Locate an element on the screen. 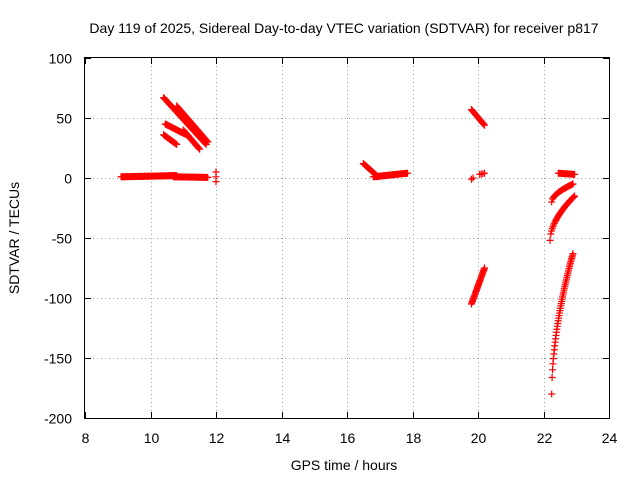 The height and width of the screenshot is (480, 640). y-tick-label: 0 is located at coordinates (68, 179).